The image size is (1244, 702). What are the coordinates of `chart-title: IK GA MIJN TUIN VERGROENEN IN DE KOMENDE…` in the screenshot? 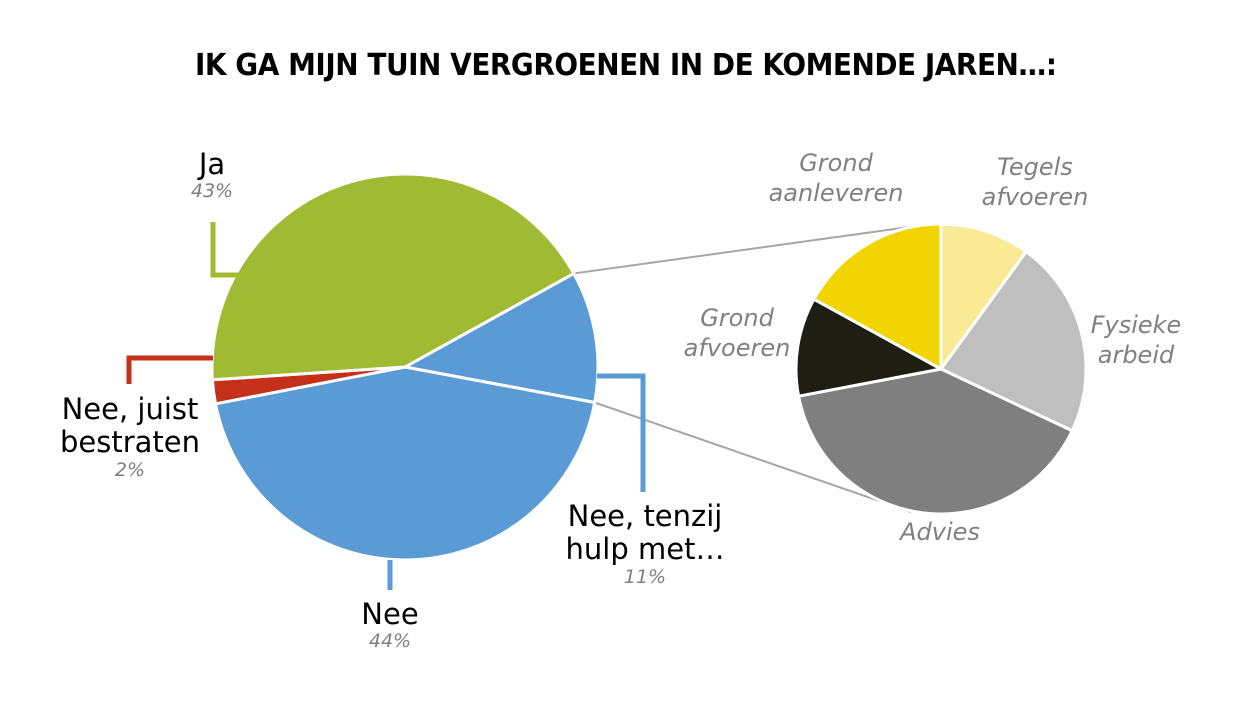 It's located at (625, 65).